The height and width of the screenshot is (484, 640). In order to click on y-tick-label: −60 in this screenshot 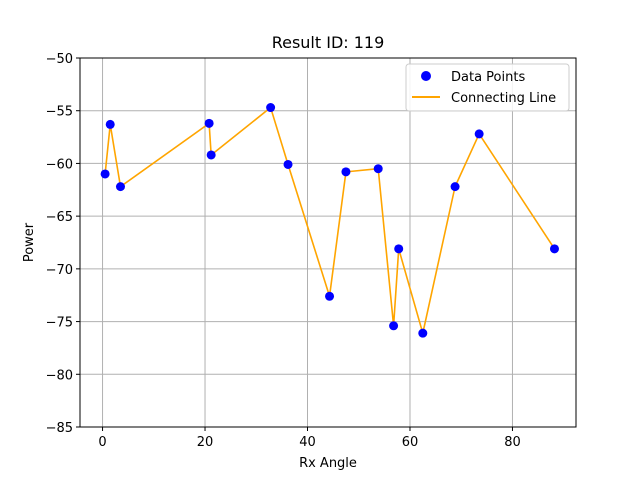, I will do `click(59, 164)`.